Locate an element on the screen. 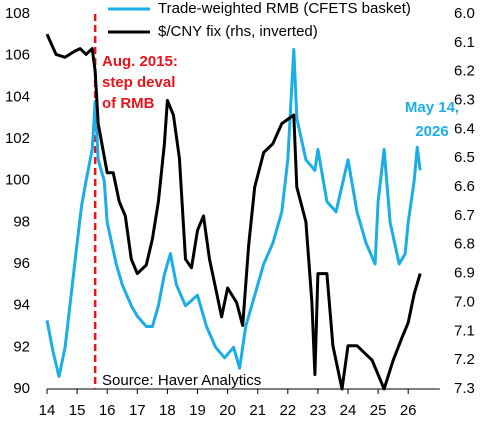  y2-tick-label: 6.8 is located at coordinates (464, 244).